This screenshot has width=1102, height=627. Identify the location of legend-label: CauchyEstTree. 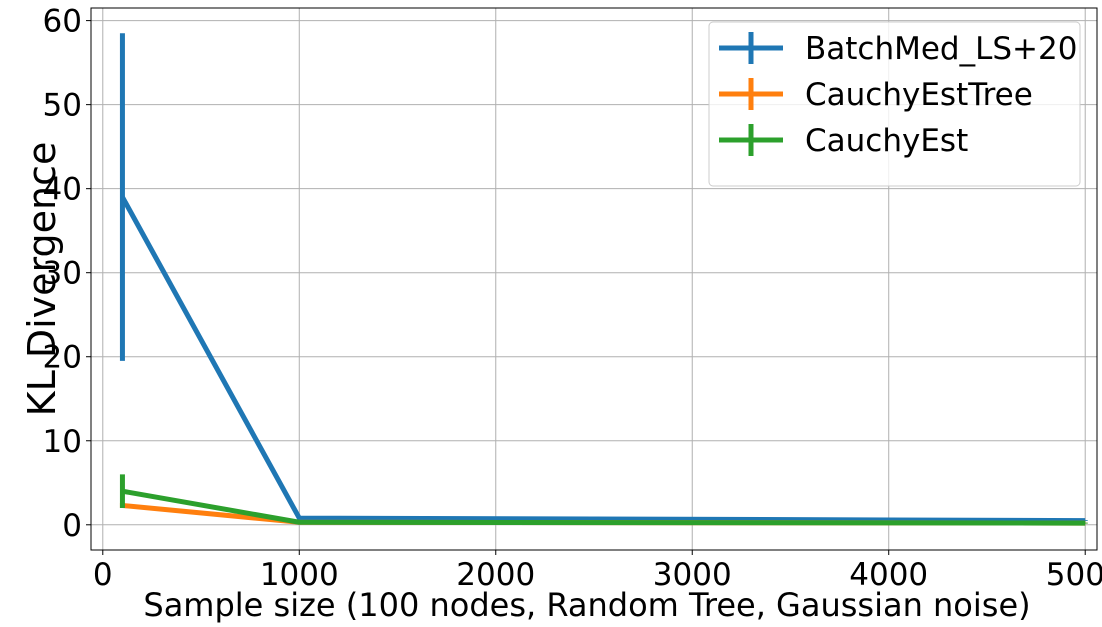
(919, 95).